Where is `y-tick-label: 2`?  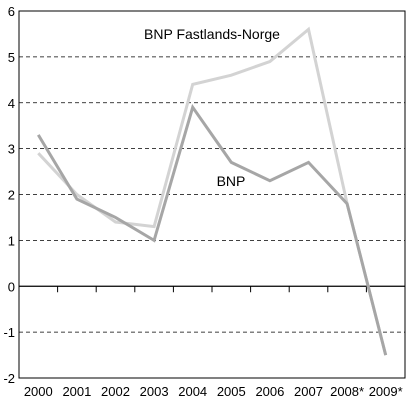
y-tick-label: 2 is located at coordinates (11, 195).